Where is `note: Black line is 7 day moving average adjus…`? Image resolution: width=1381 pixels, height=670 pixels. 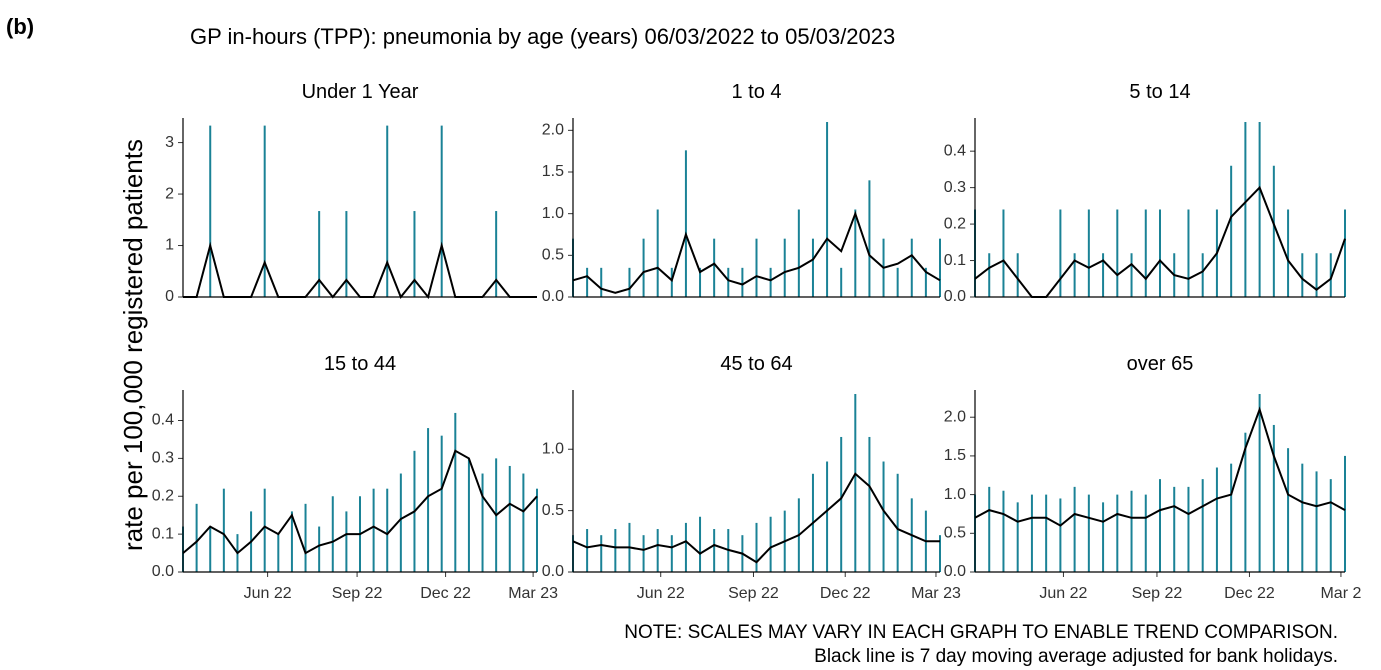
note: Black line is 7 day moving average adjus… is located at coordinates (1076, 656).